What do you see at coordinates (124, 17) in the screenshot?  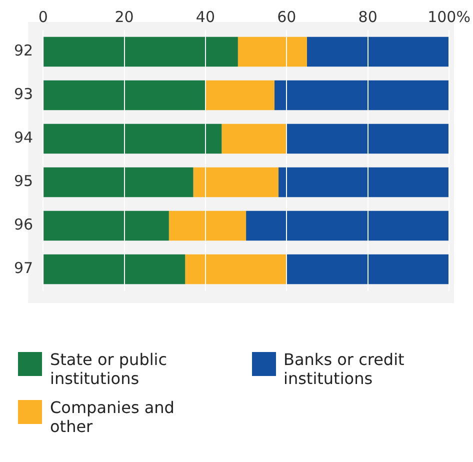 I see `x-tick-label: 20` at bounding box center [124, 17].